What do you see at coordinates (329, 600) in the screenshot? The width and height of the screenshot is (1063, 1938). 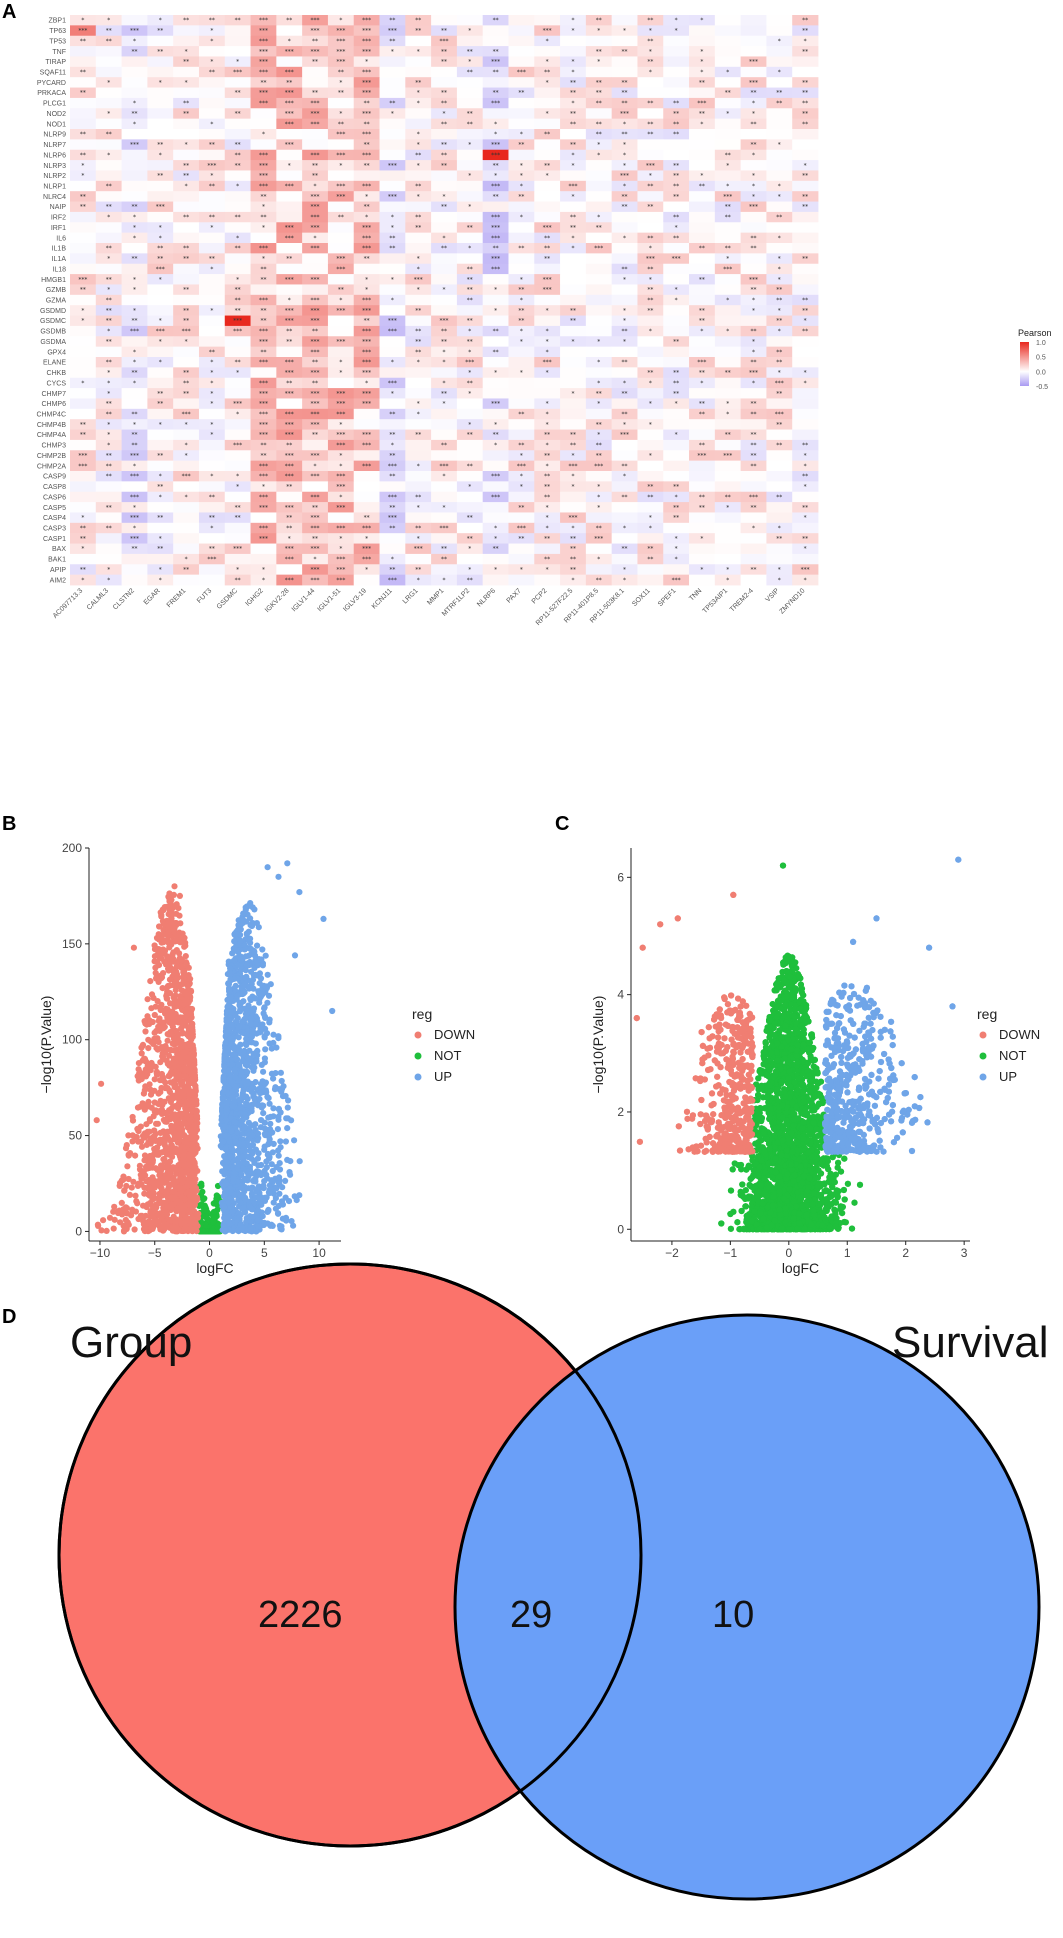 I see `heatmap-column-label: IGLV1-51` at bounding box center [329, 600].